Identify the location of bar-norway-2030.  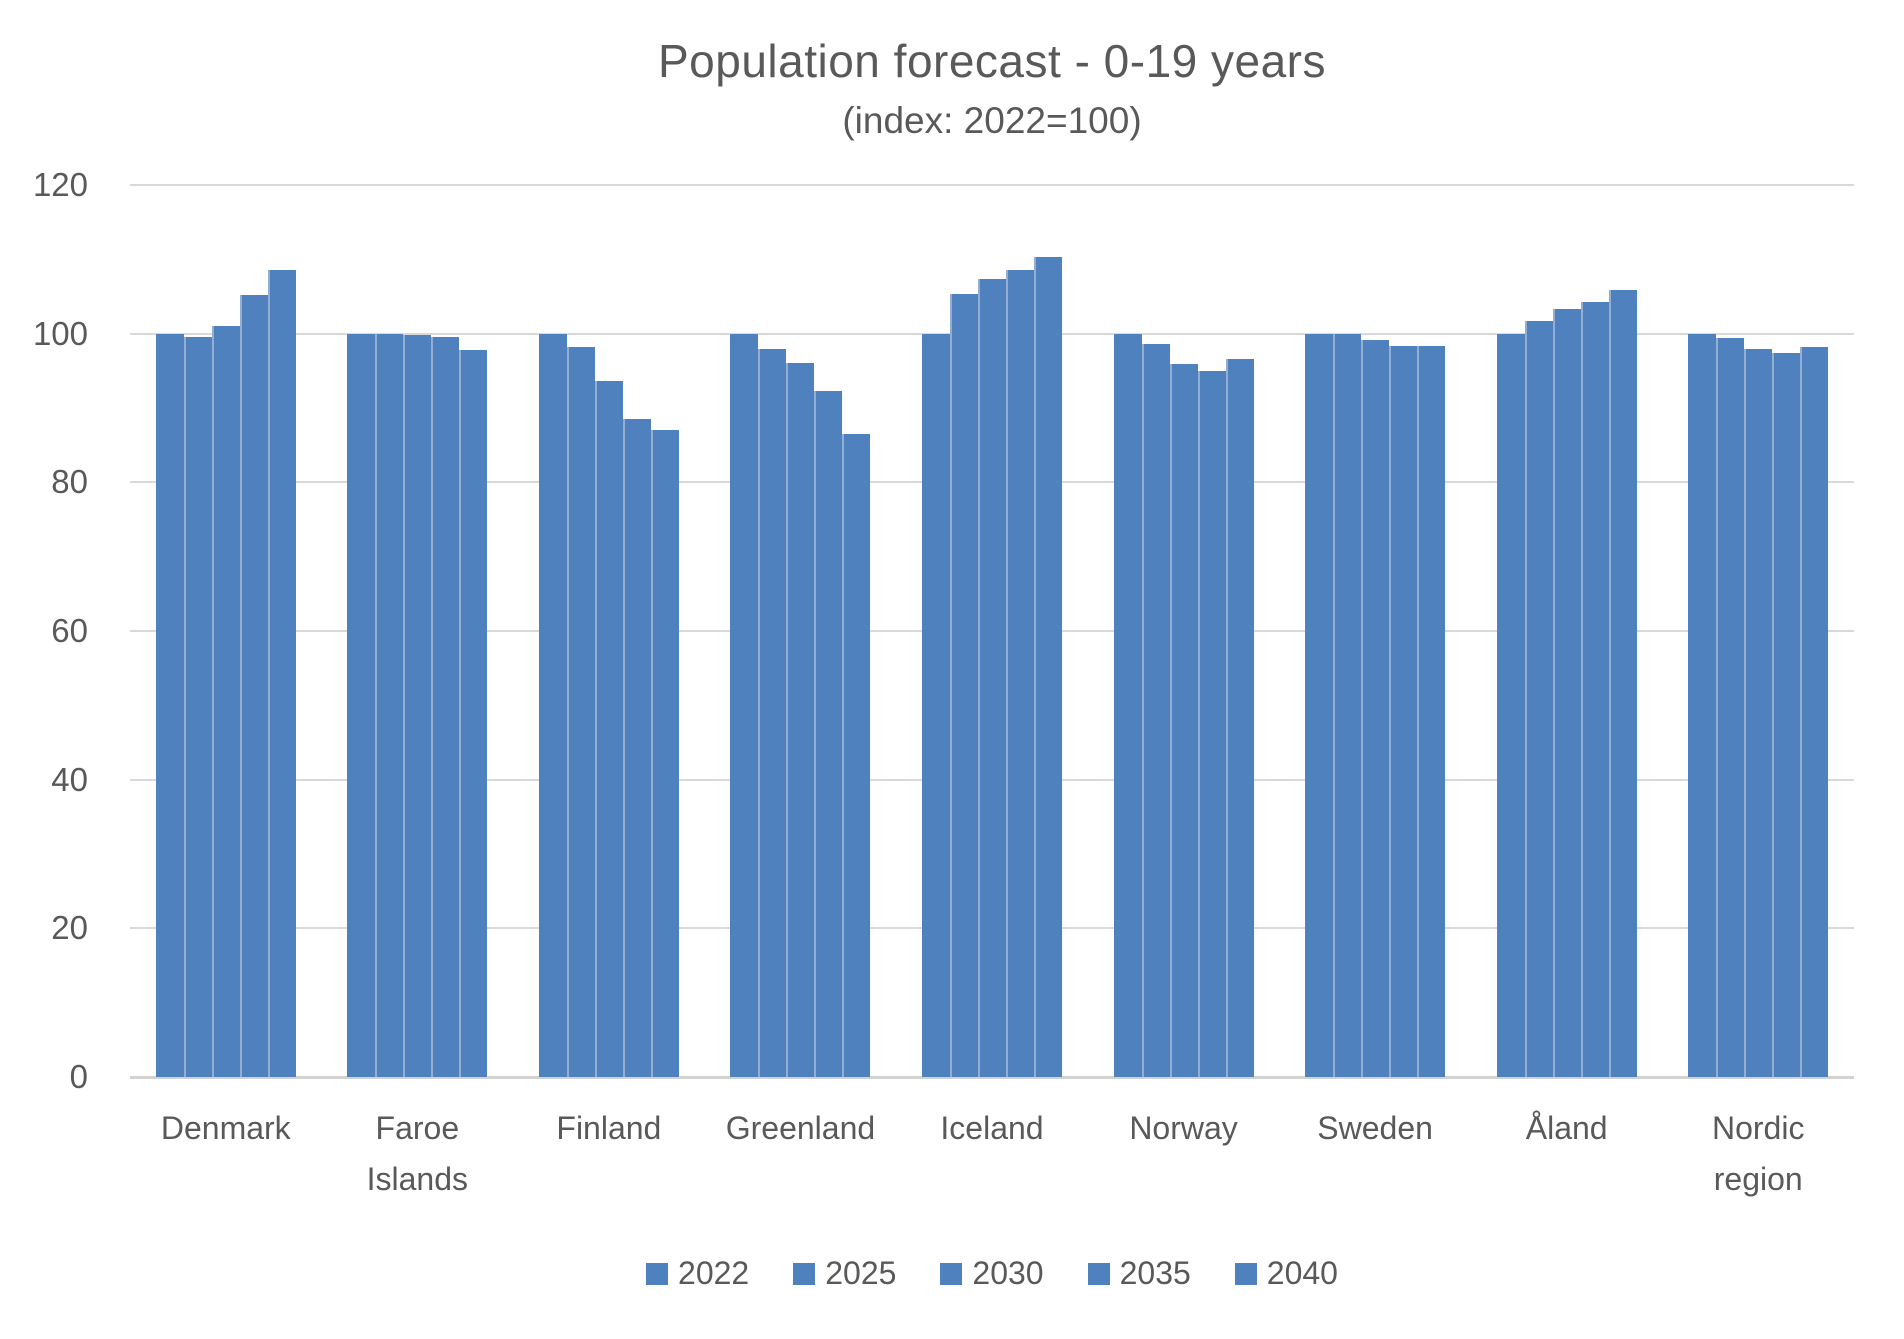
(1183, 720).